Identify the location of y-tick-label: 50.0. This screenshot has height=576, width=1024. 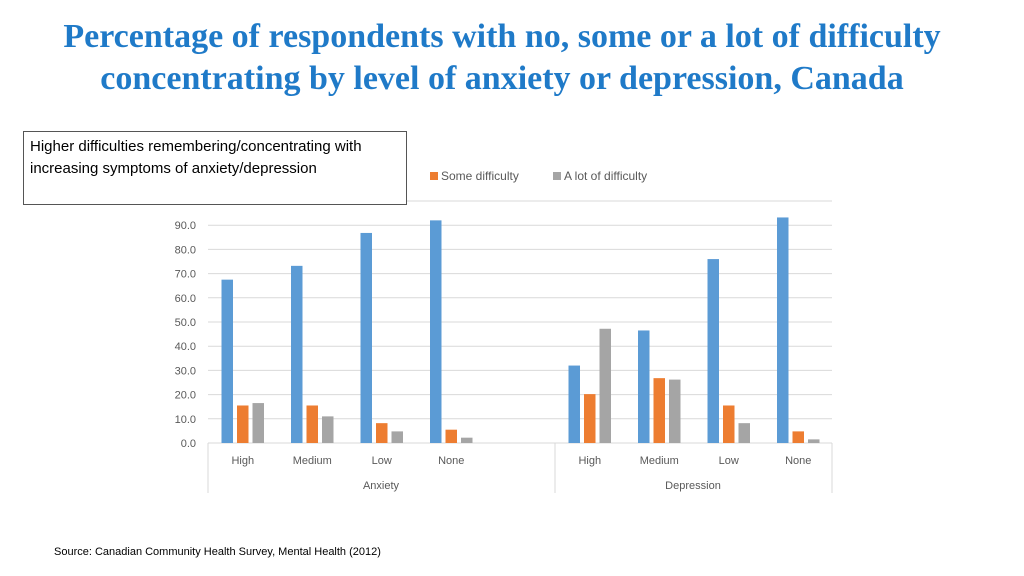
(185, 323).